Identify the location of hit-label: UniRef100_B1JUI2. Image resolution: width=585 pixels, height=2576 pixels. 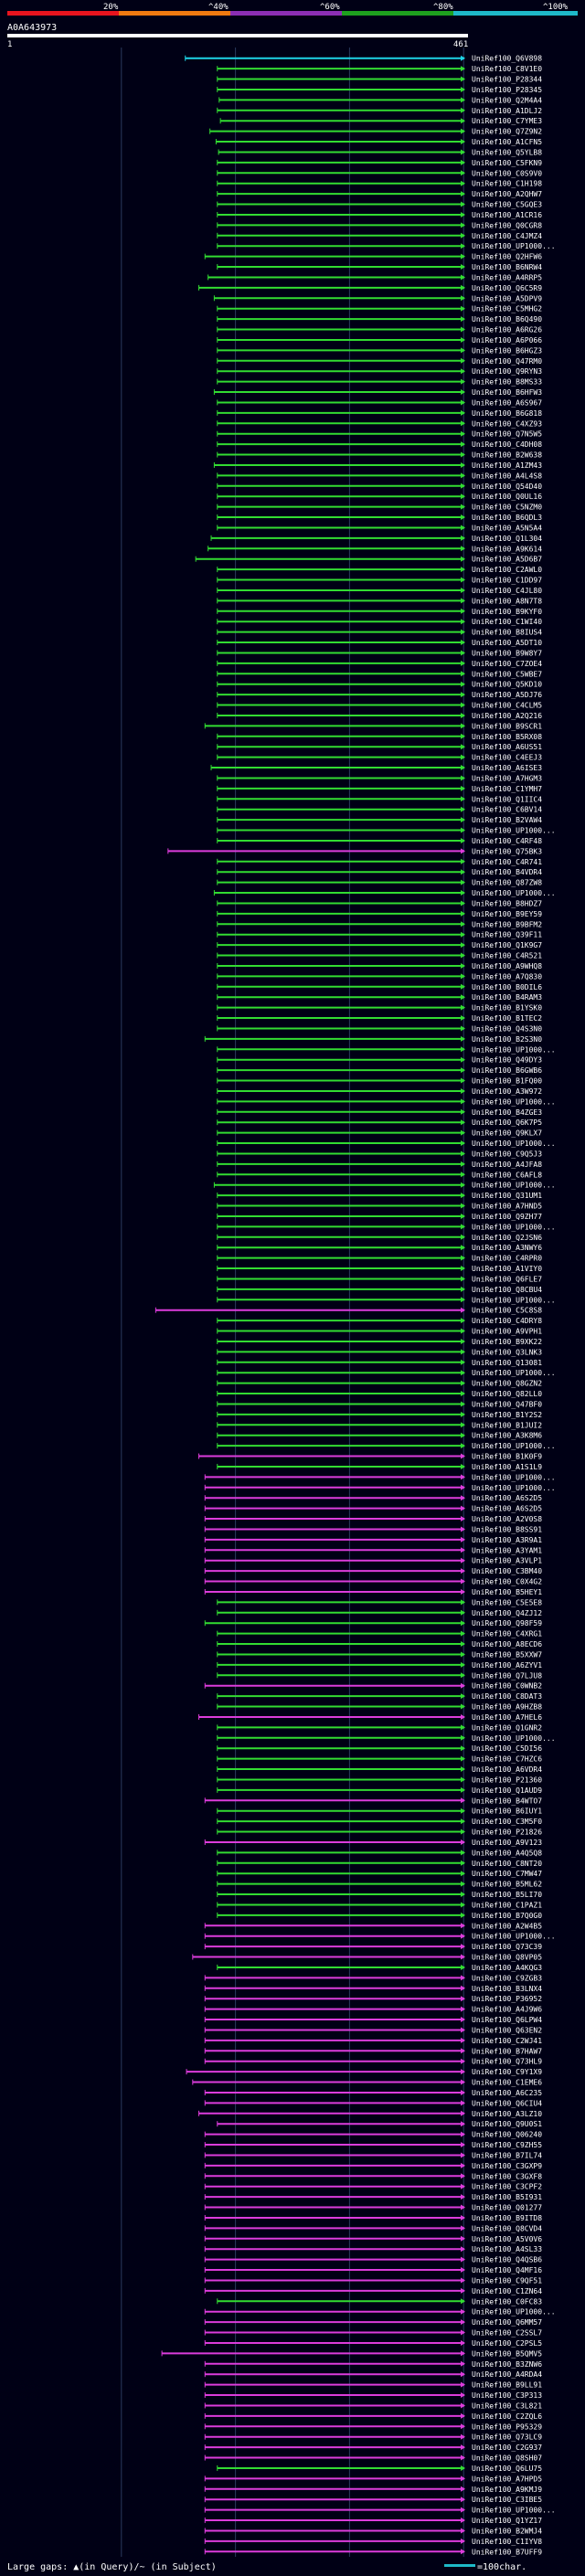
(507, 1425).